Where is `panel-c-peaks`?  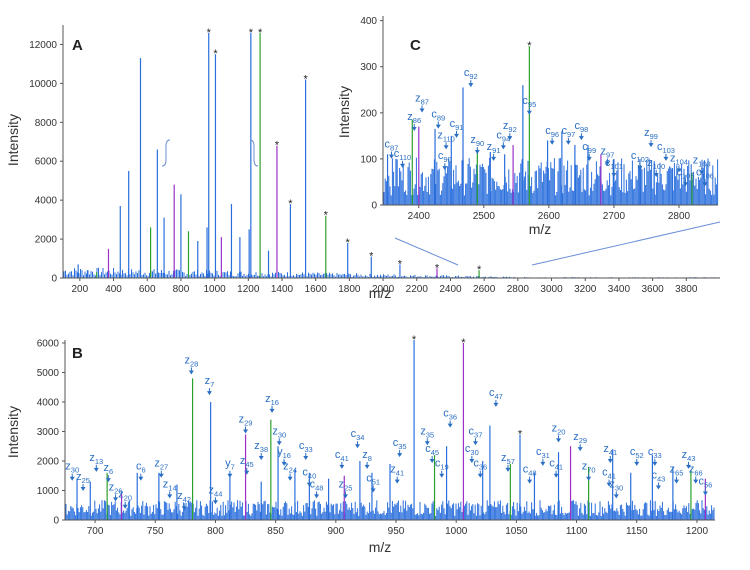 panel-c-peaks is located at coordinates (551, 125).